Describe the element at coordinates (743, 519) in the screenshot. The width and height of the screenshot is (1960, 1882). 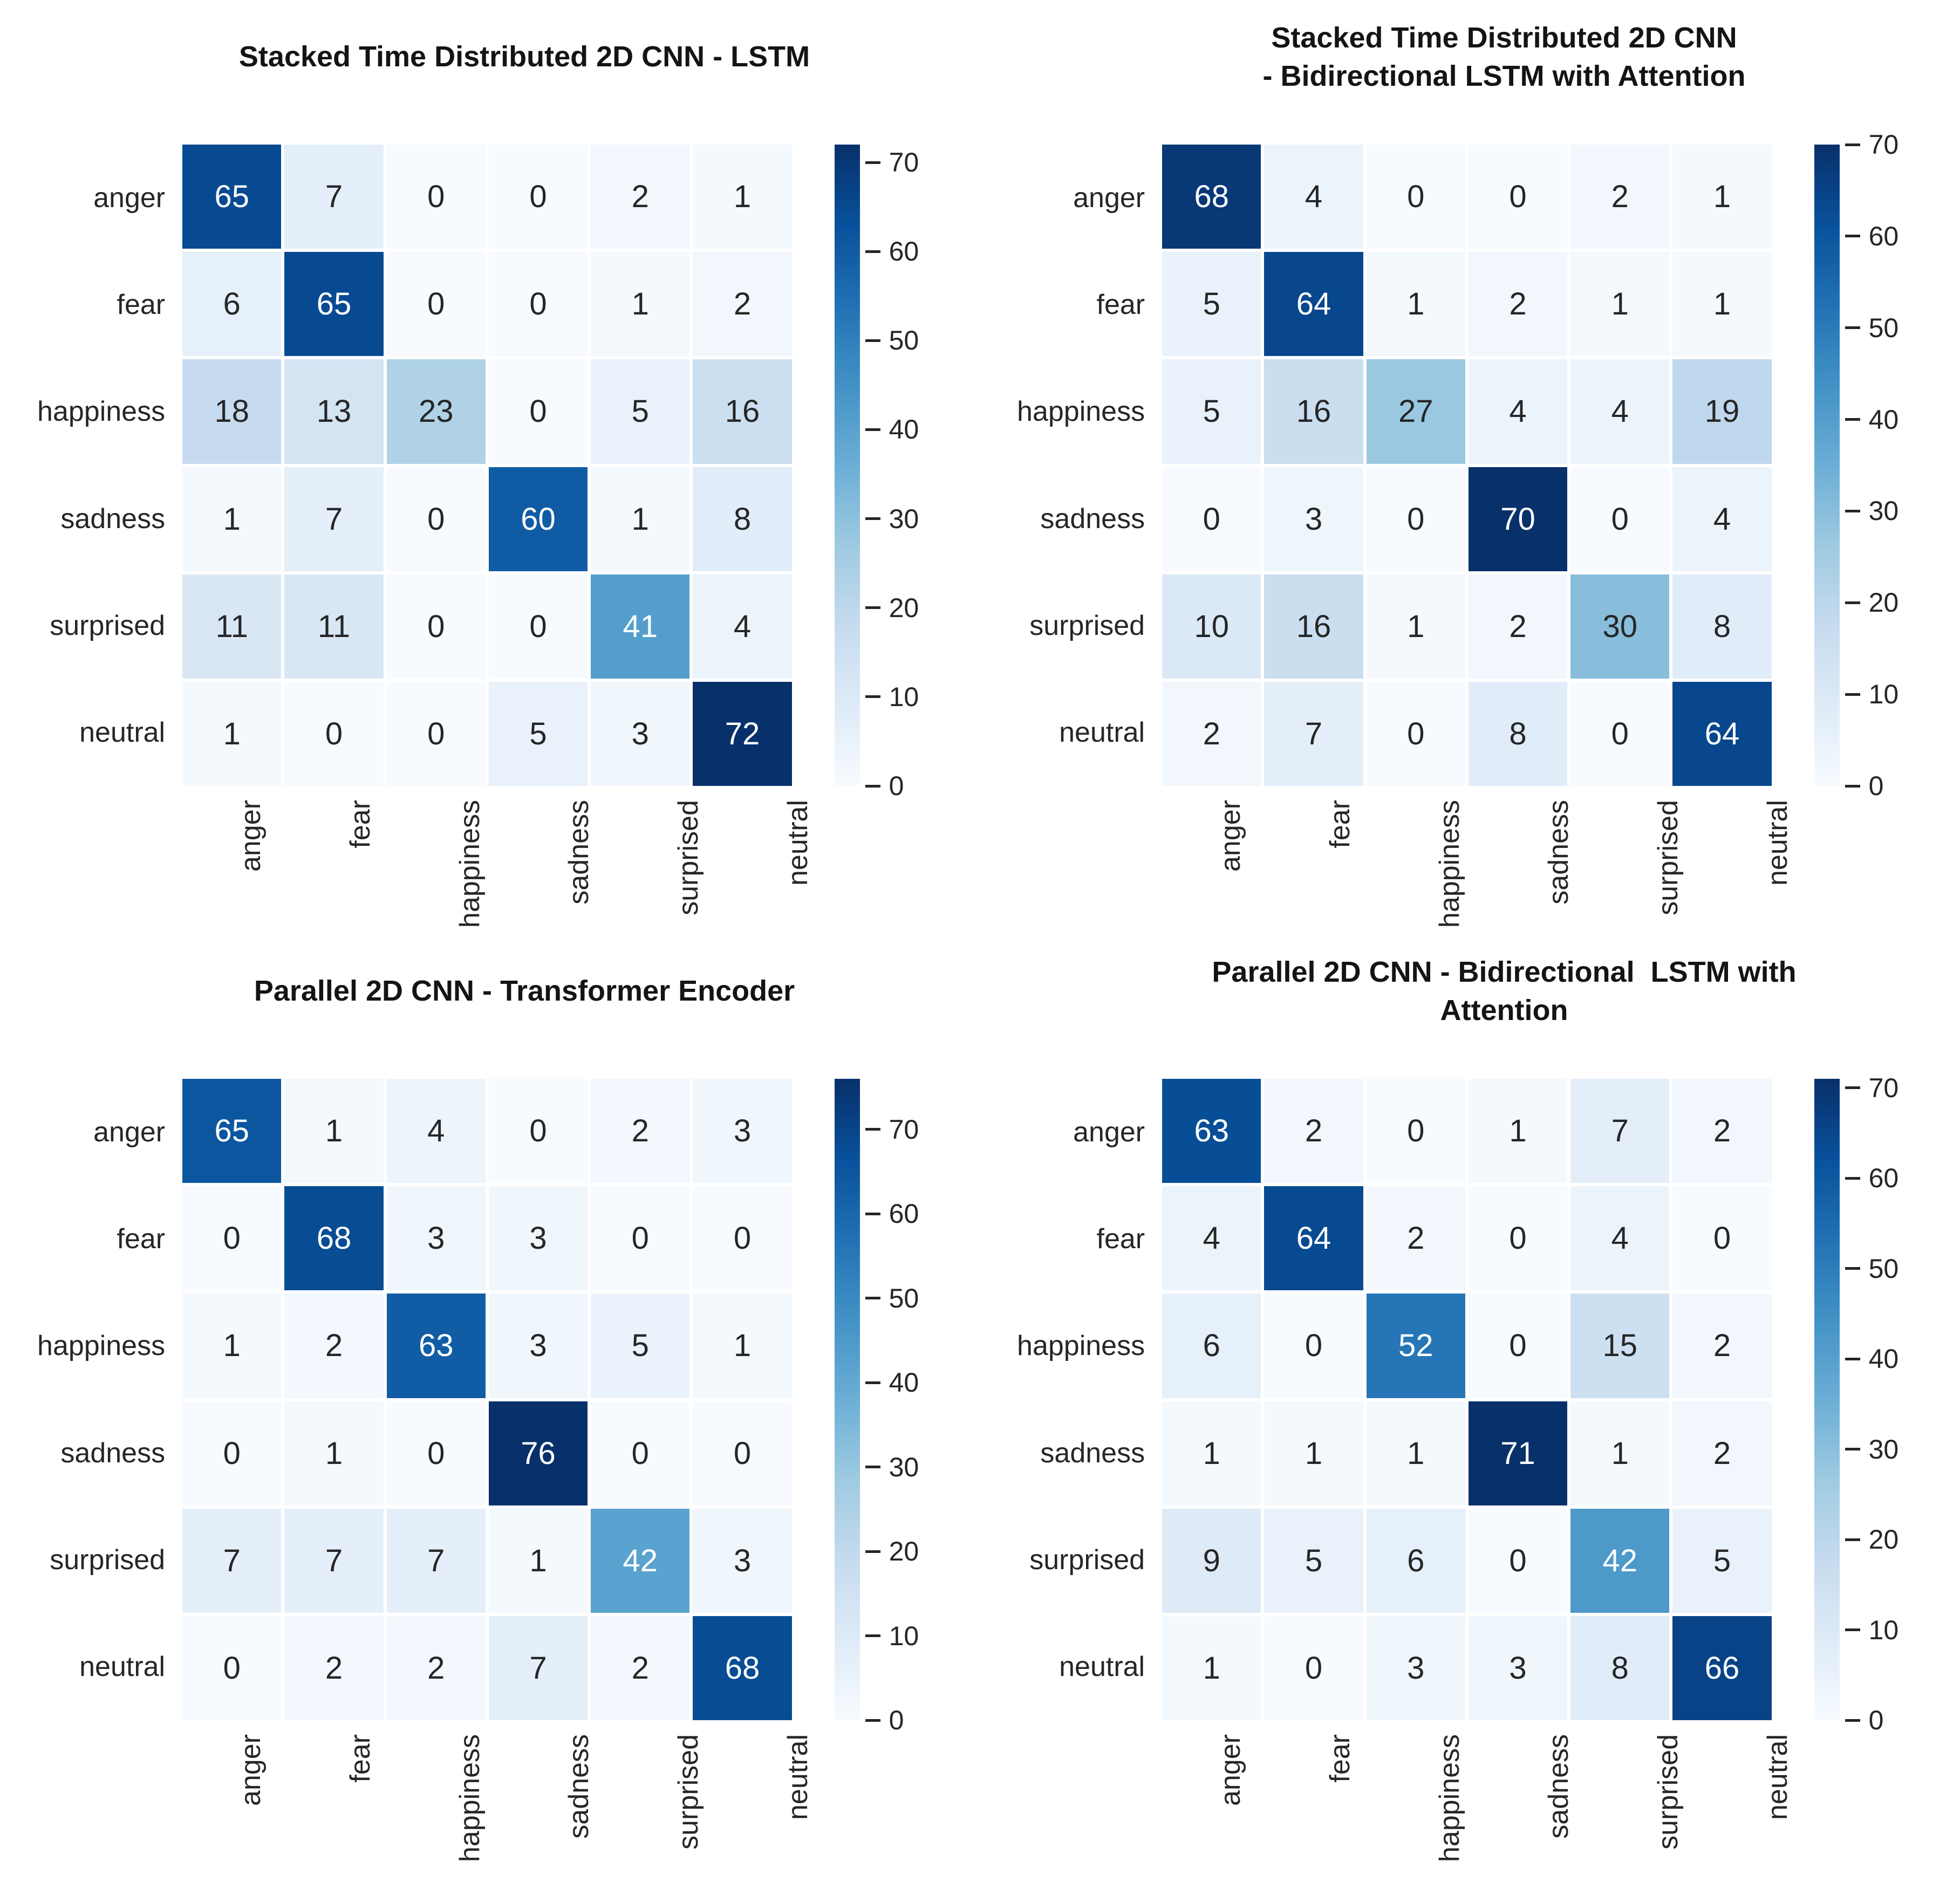
I see `heatmap-cell: 8` at that location.